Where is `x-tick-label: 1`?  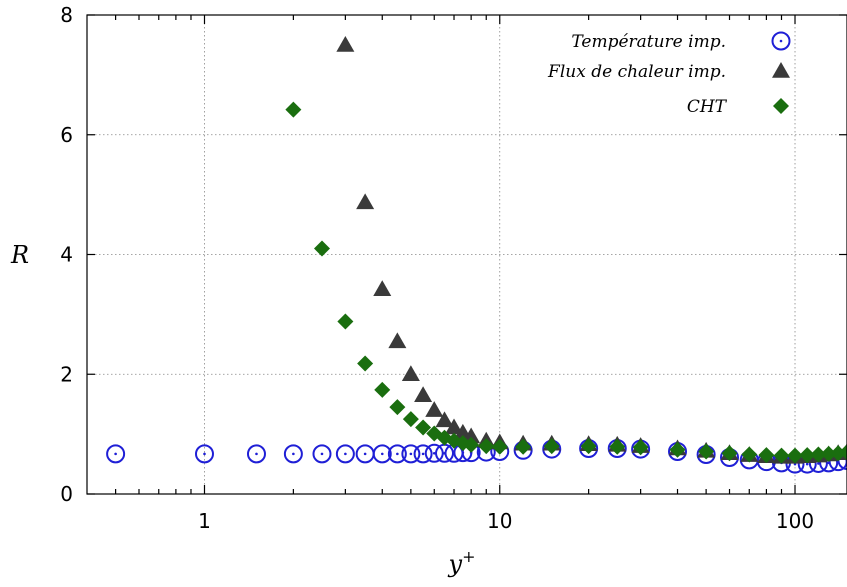
x-tick-label: 1 is located at coordinates (204, 521).